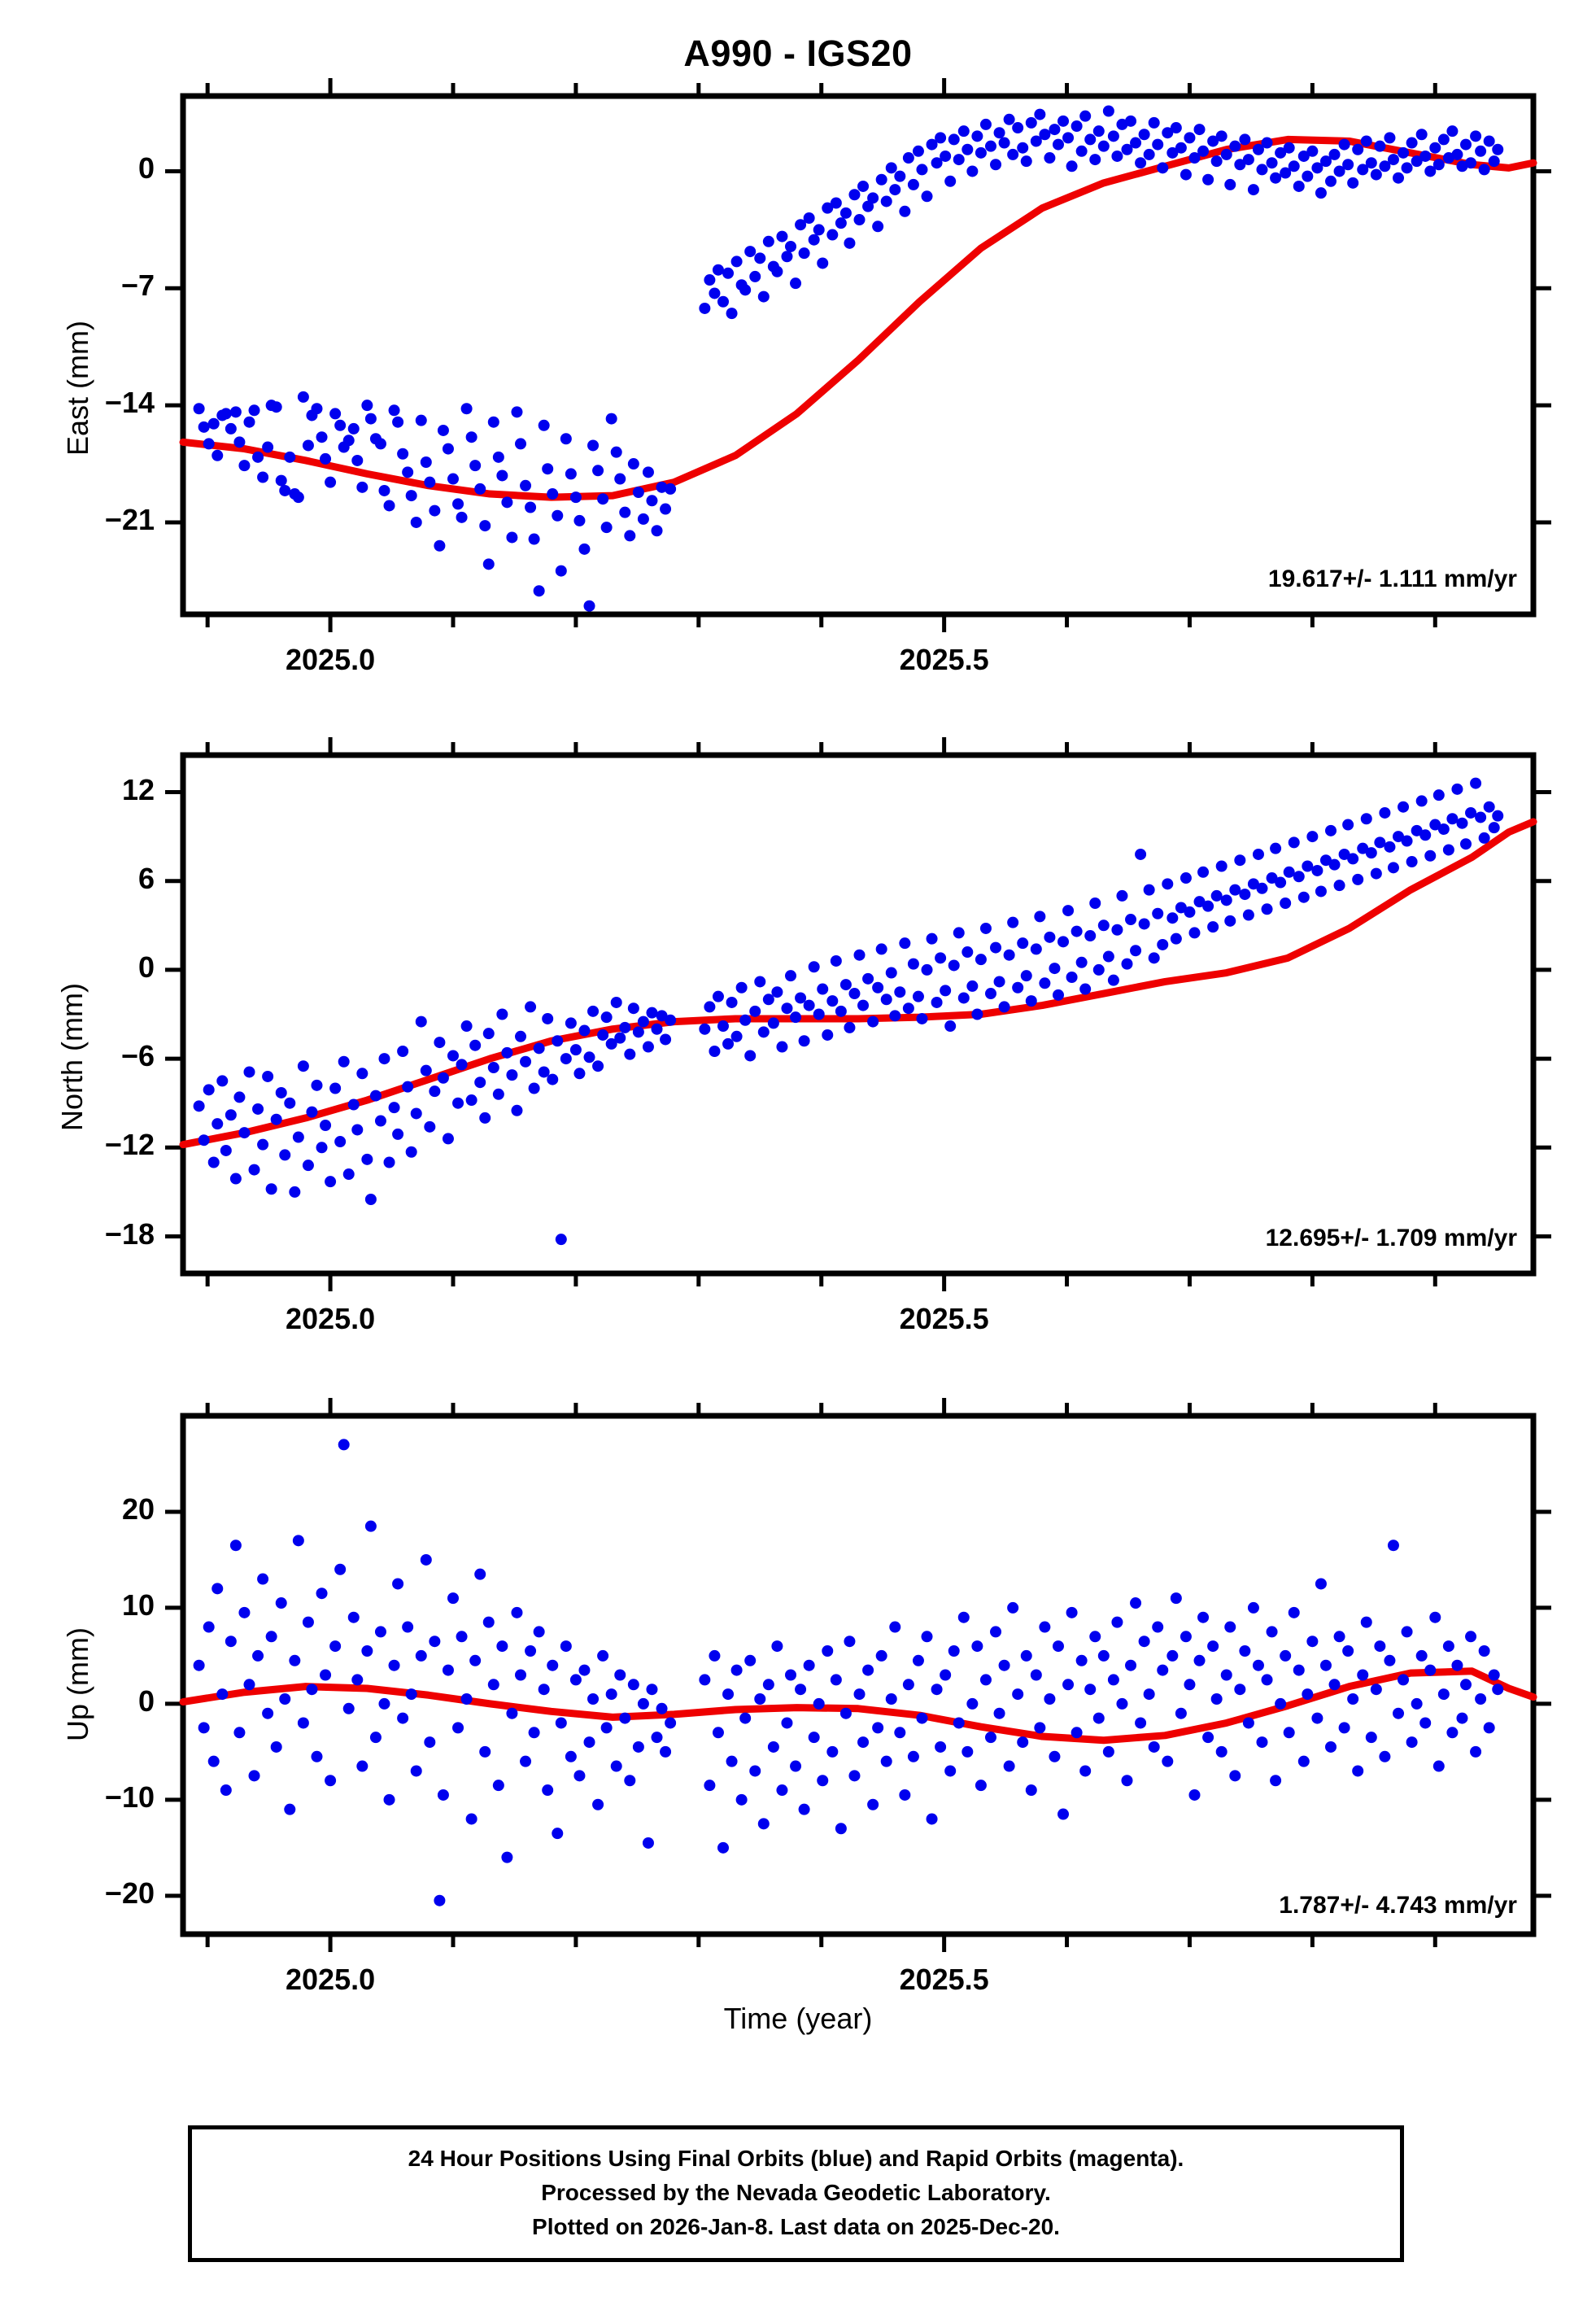  What do you see at coordinates (798, 53) in the screenshot?
I see `page-title: A990 - IGS20` at bounding box center [798, 53].